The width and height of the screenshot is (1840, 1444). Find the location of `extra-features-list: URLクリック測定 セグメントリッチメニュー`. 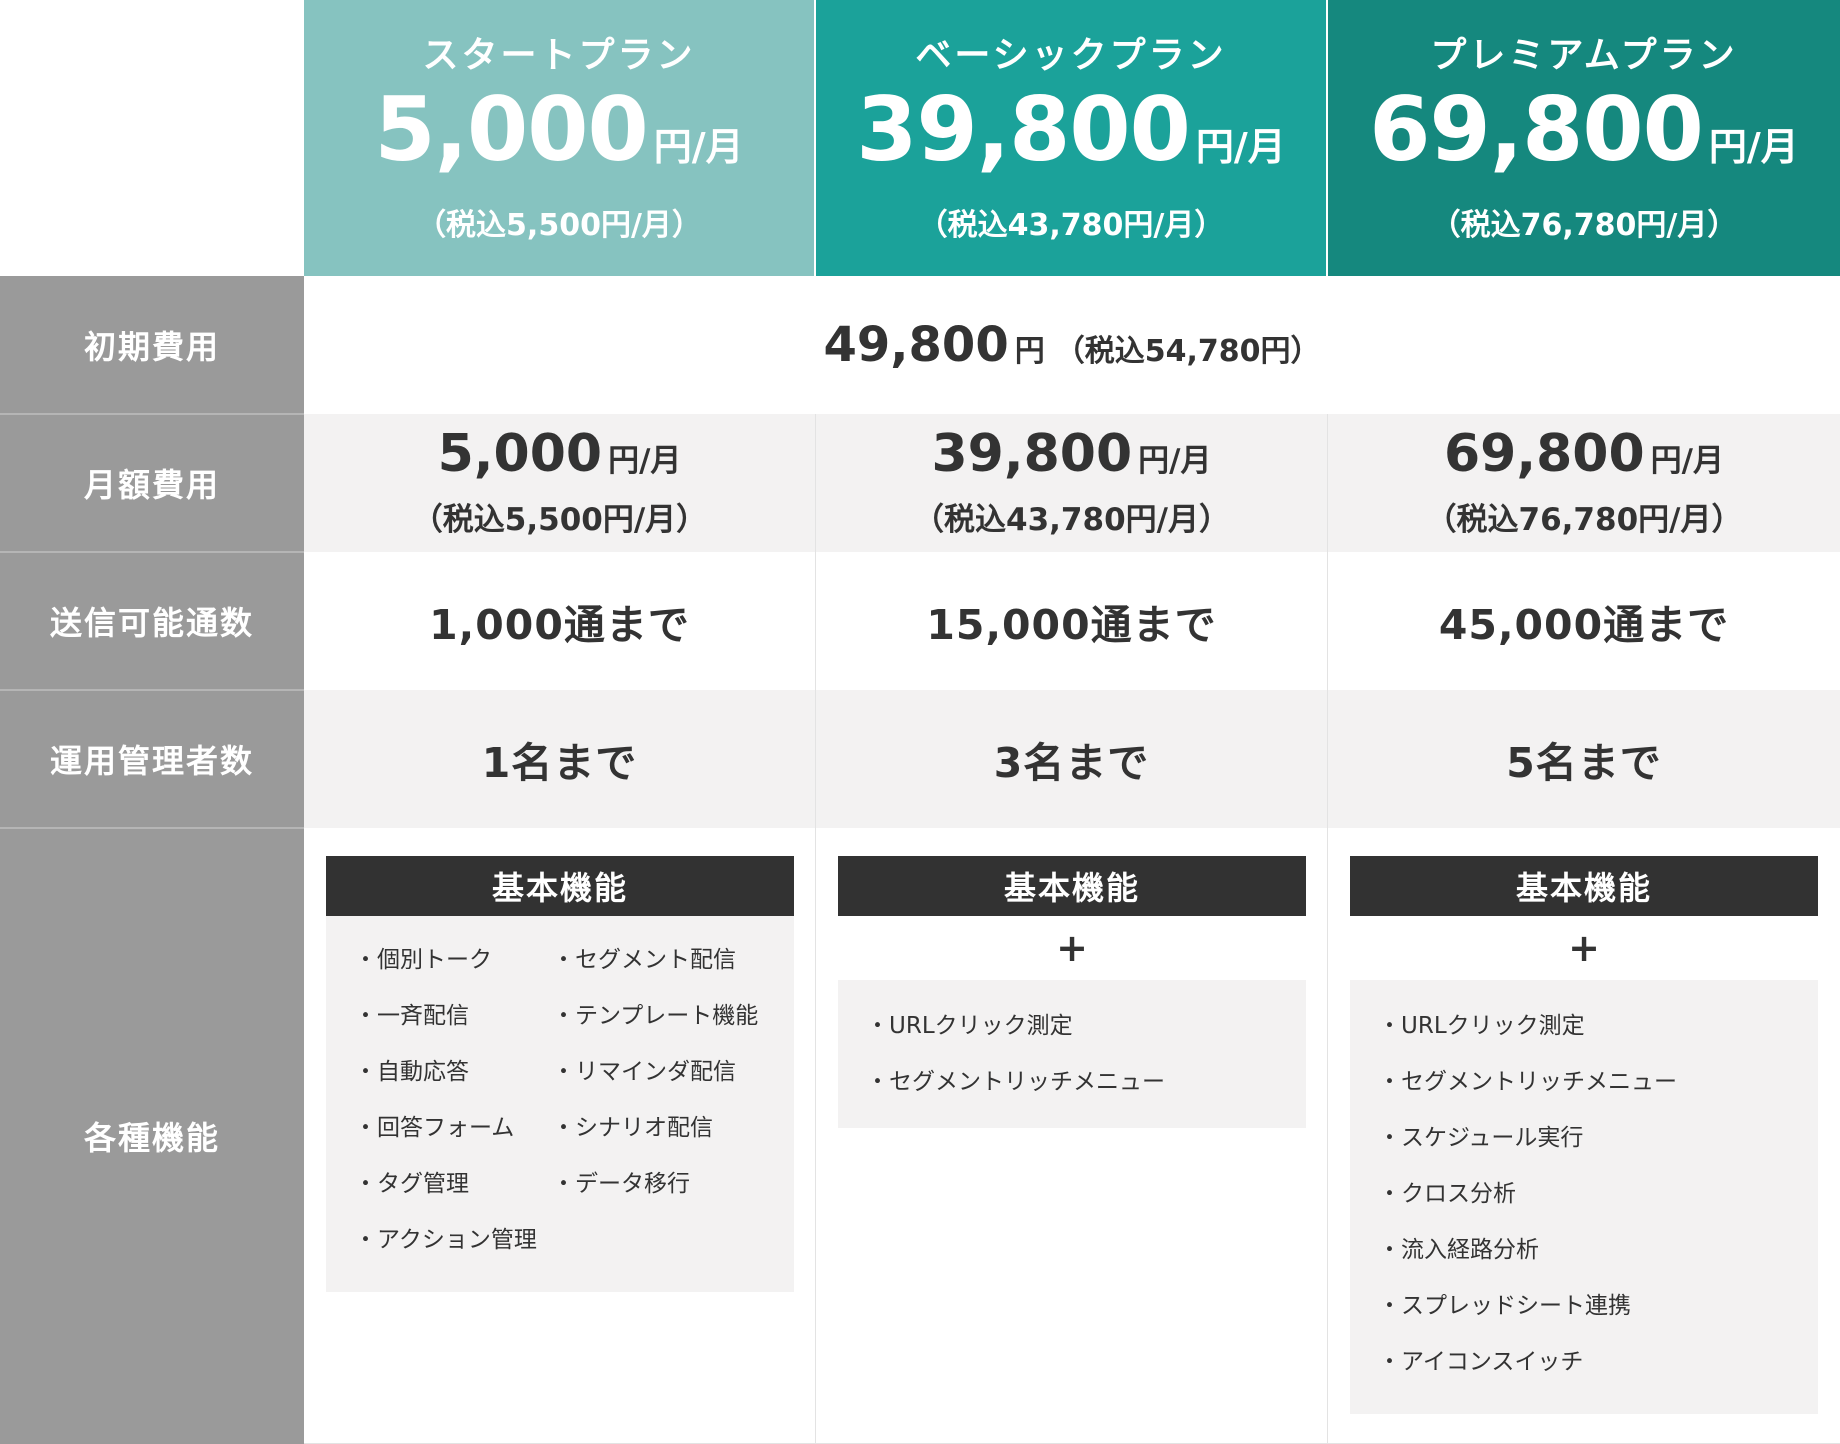

extra-features-list: URLクリック測定 セグメントリッチメニュー is located at coordinates (1015, 1062).